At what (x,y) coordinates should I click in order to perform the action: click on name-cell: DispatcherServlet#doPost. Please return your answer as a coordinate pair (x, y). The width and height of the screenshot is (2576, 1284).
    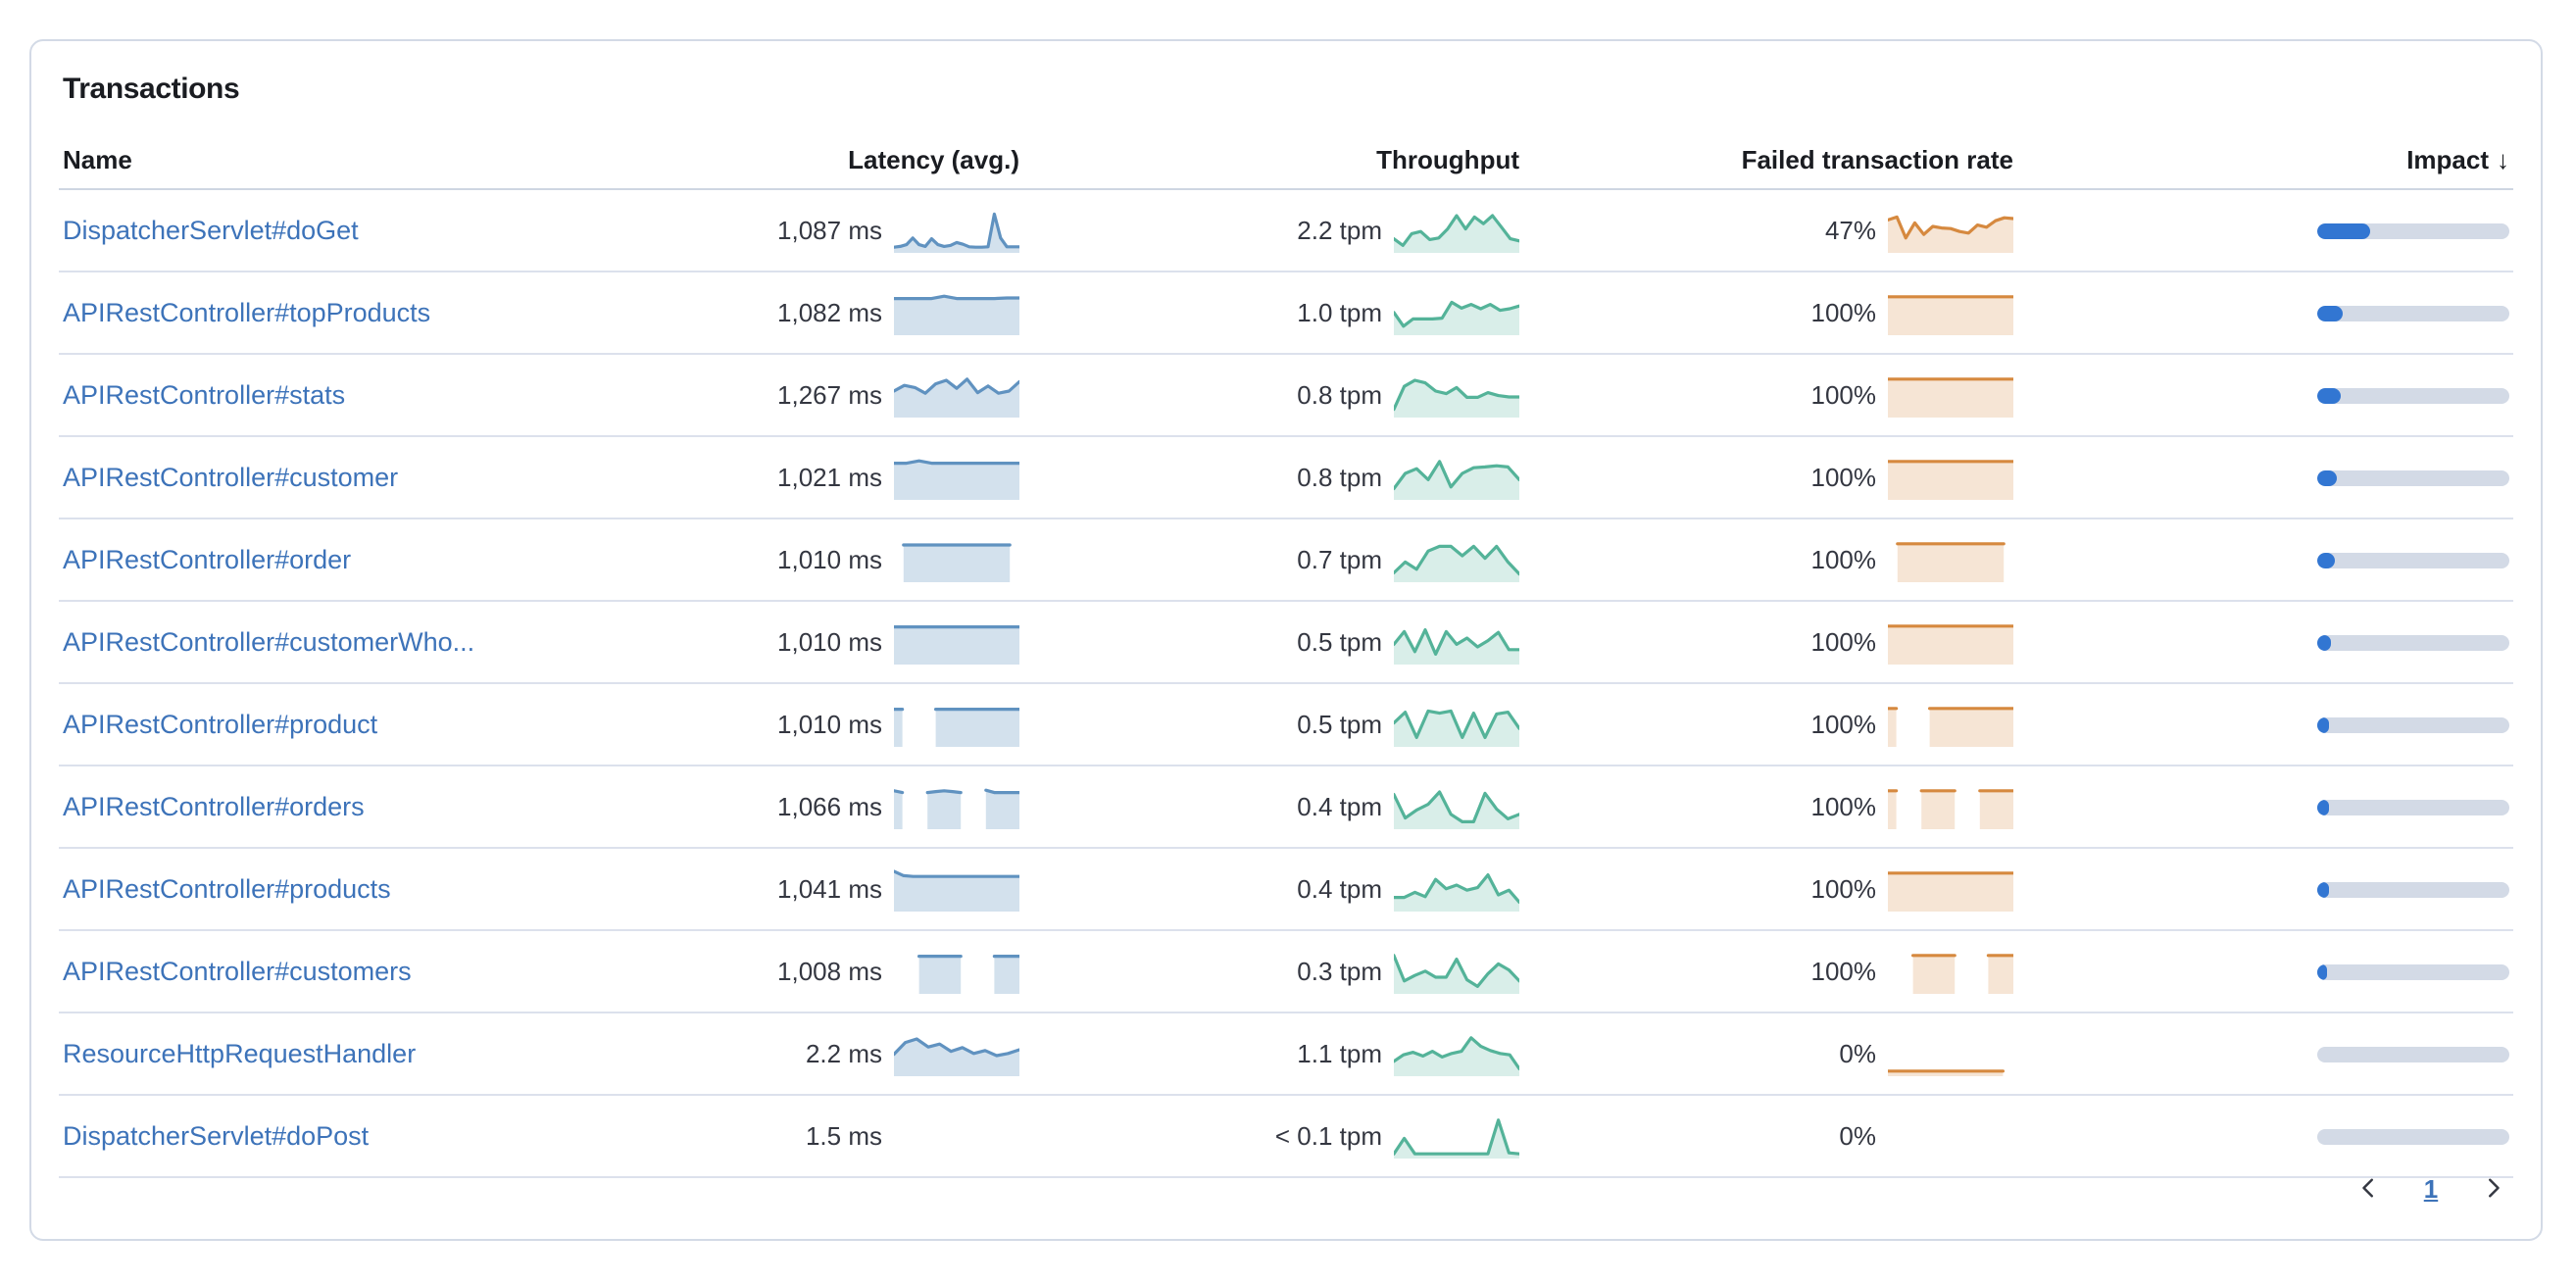
    Looking at the image, I should click on (345, 1136).